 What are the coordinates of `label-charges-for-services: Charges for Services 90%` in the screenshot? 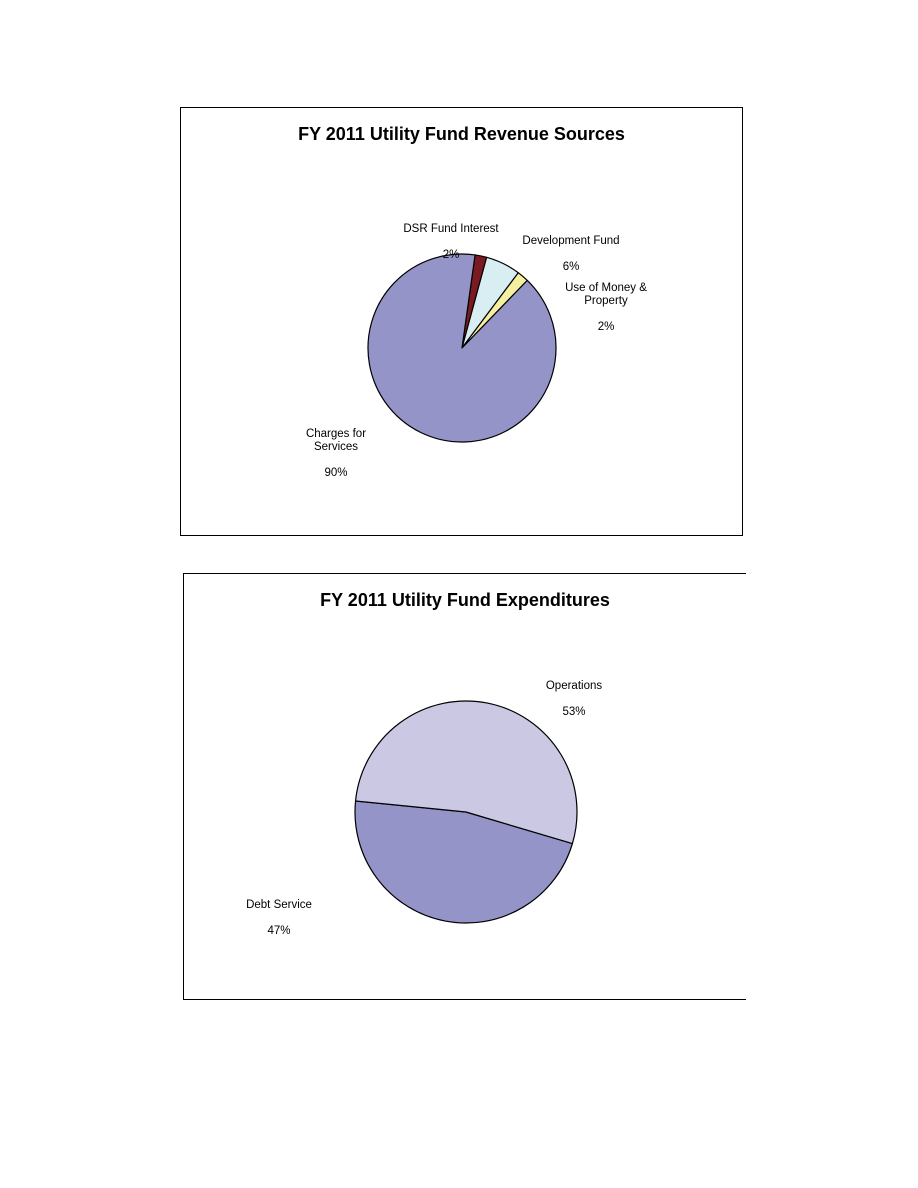 It's located at (336, 454).